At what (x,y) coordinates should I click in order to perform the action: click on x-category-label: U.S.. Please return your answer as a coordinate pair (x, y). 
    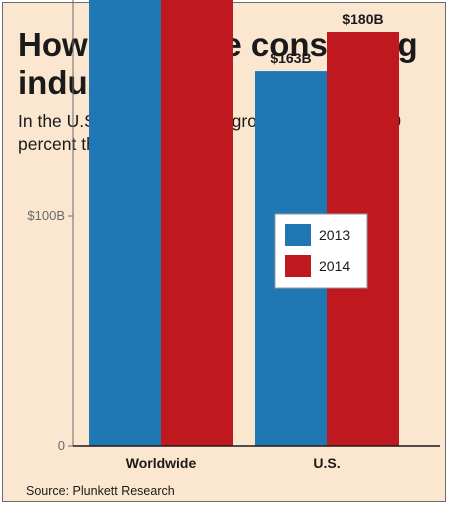
    Looking at the image, I should click on (326, 463).